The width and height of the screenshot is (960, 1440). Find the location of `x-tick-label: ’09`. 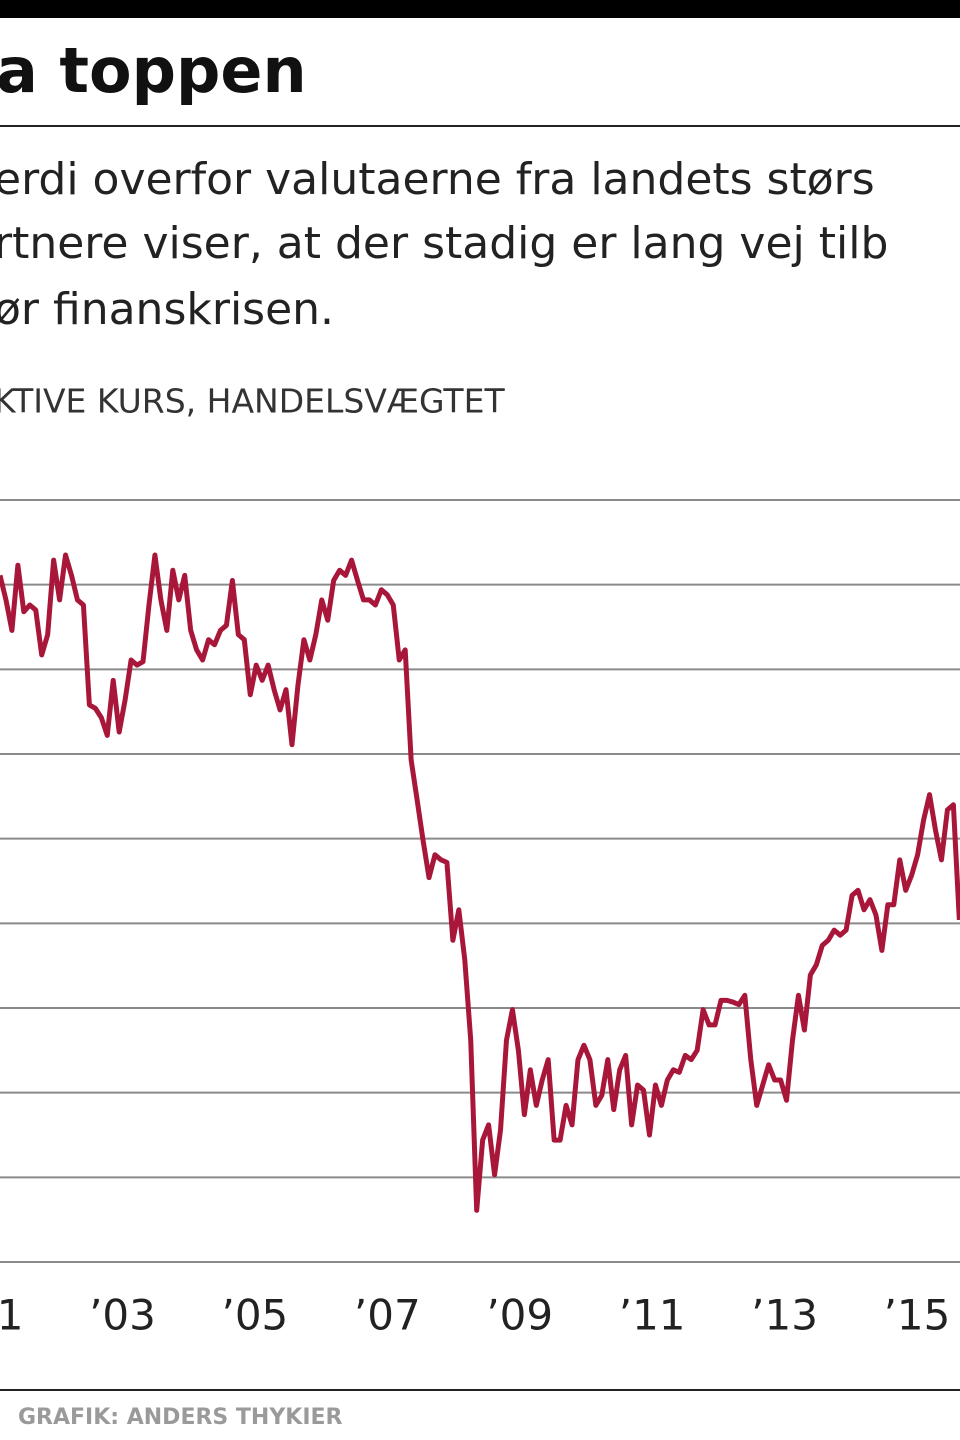

x-tick-label: ’09 is located at coordinates (519, 1315).